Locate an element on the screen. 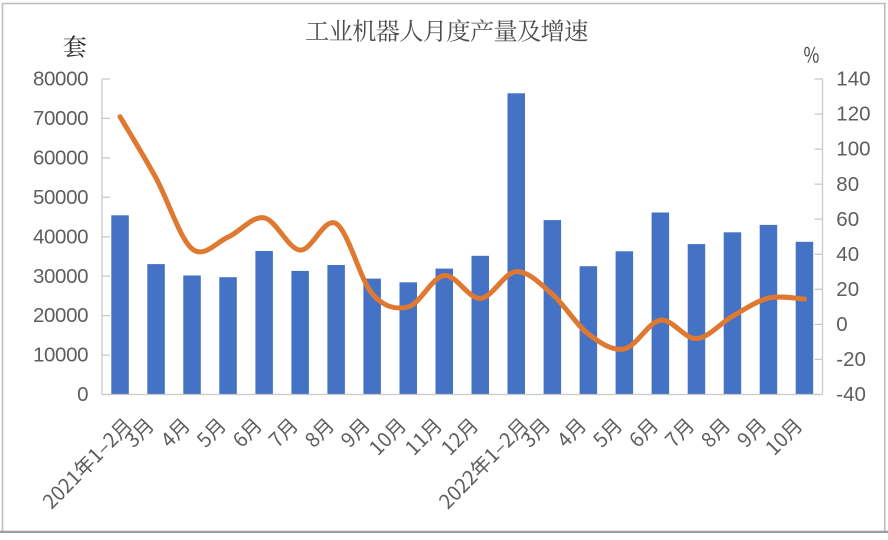  svg-text: 140 is located at coordinates (853, 79).